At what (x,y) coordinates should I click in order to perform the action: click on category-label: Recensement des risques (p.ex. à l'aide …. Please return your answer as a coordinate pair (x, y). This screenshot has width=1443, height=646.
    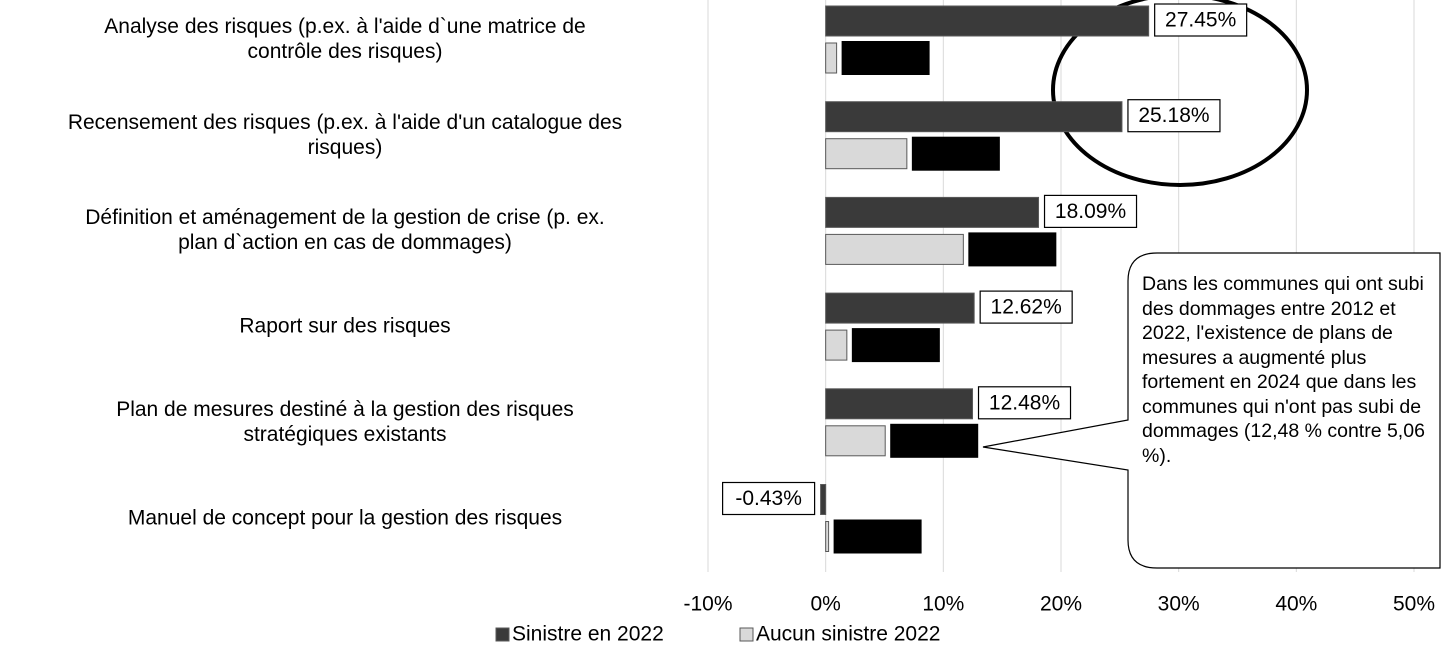
    Looking at the image, I should click on (345, 134).